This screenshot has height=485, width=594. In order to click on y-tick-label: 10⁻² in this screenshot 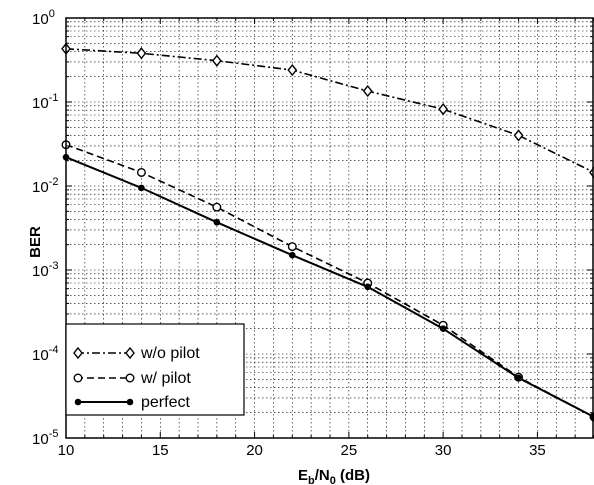, I will do `click(45, 186)`.